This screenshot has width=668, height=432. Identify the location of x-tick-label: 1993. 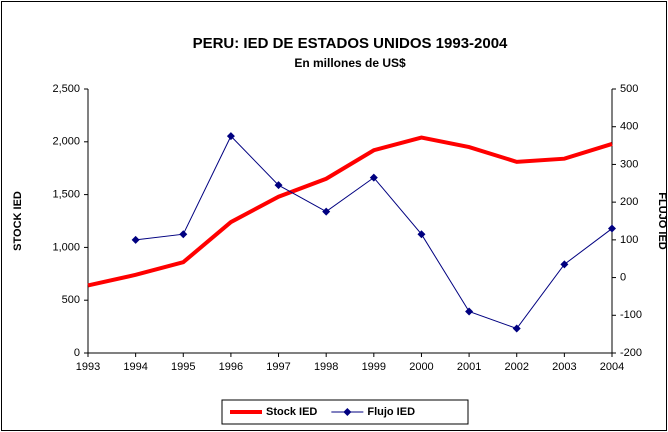
(88, 367).